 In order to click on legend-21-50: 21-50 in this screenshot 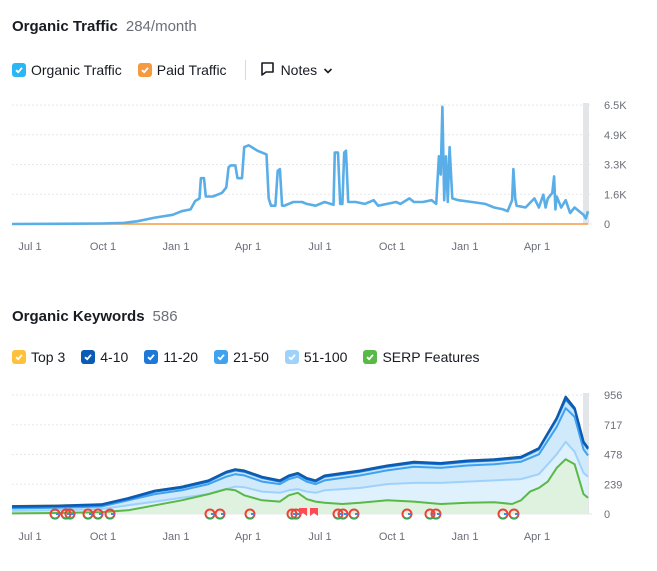, I will do `click(241, 357)`.